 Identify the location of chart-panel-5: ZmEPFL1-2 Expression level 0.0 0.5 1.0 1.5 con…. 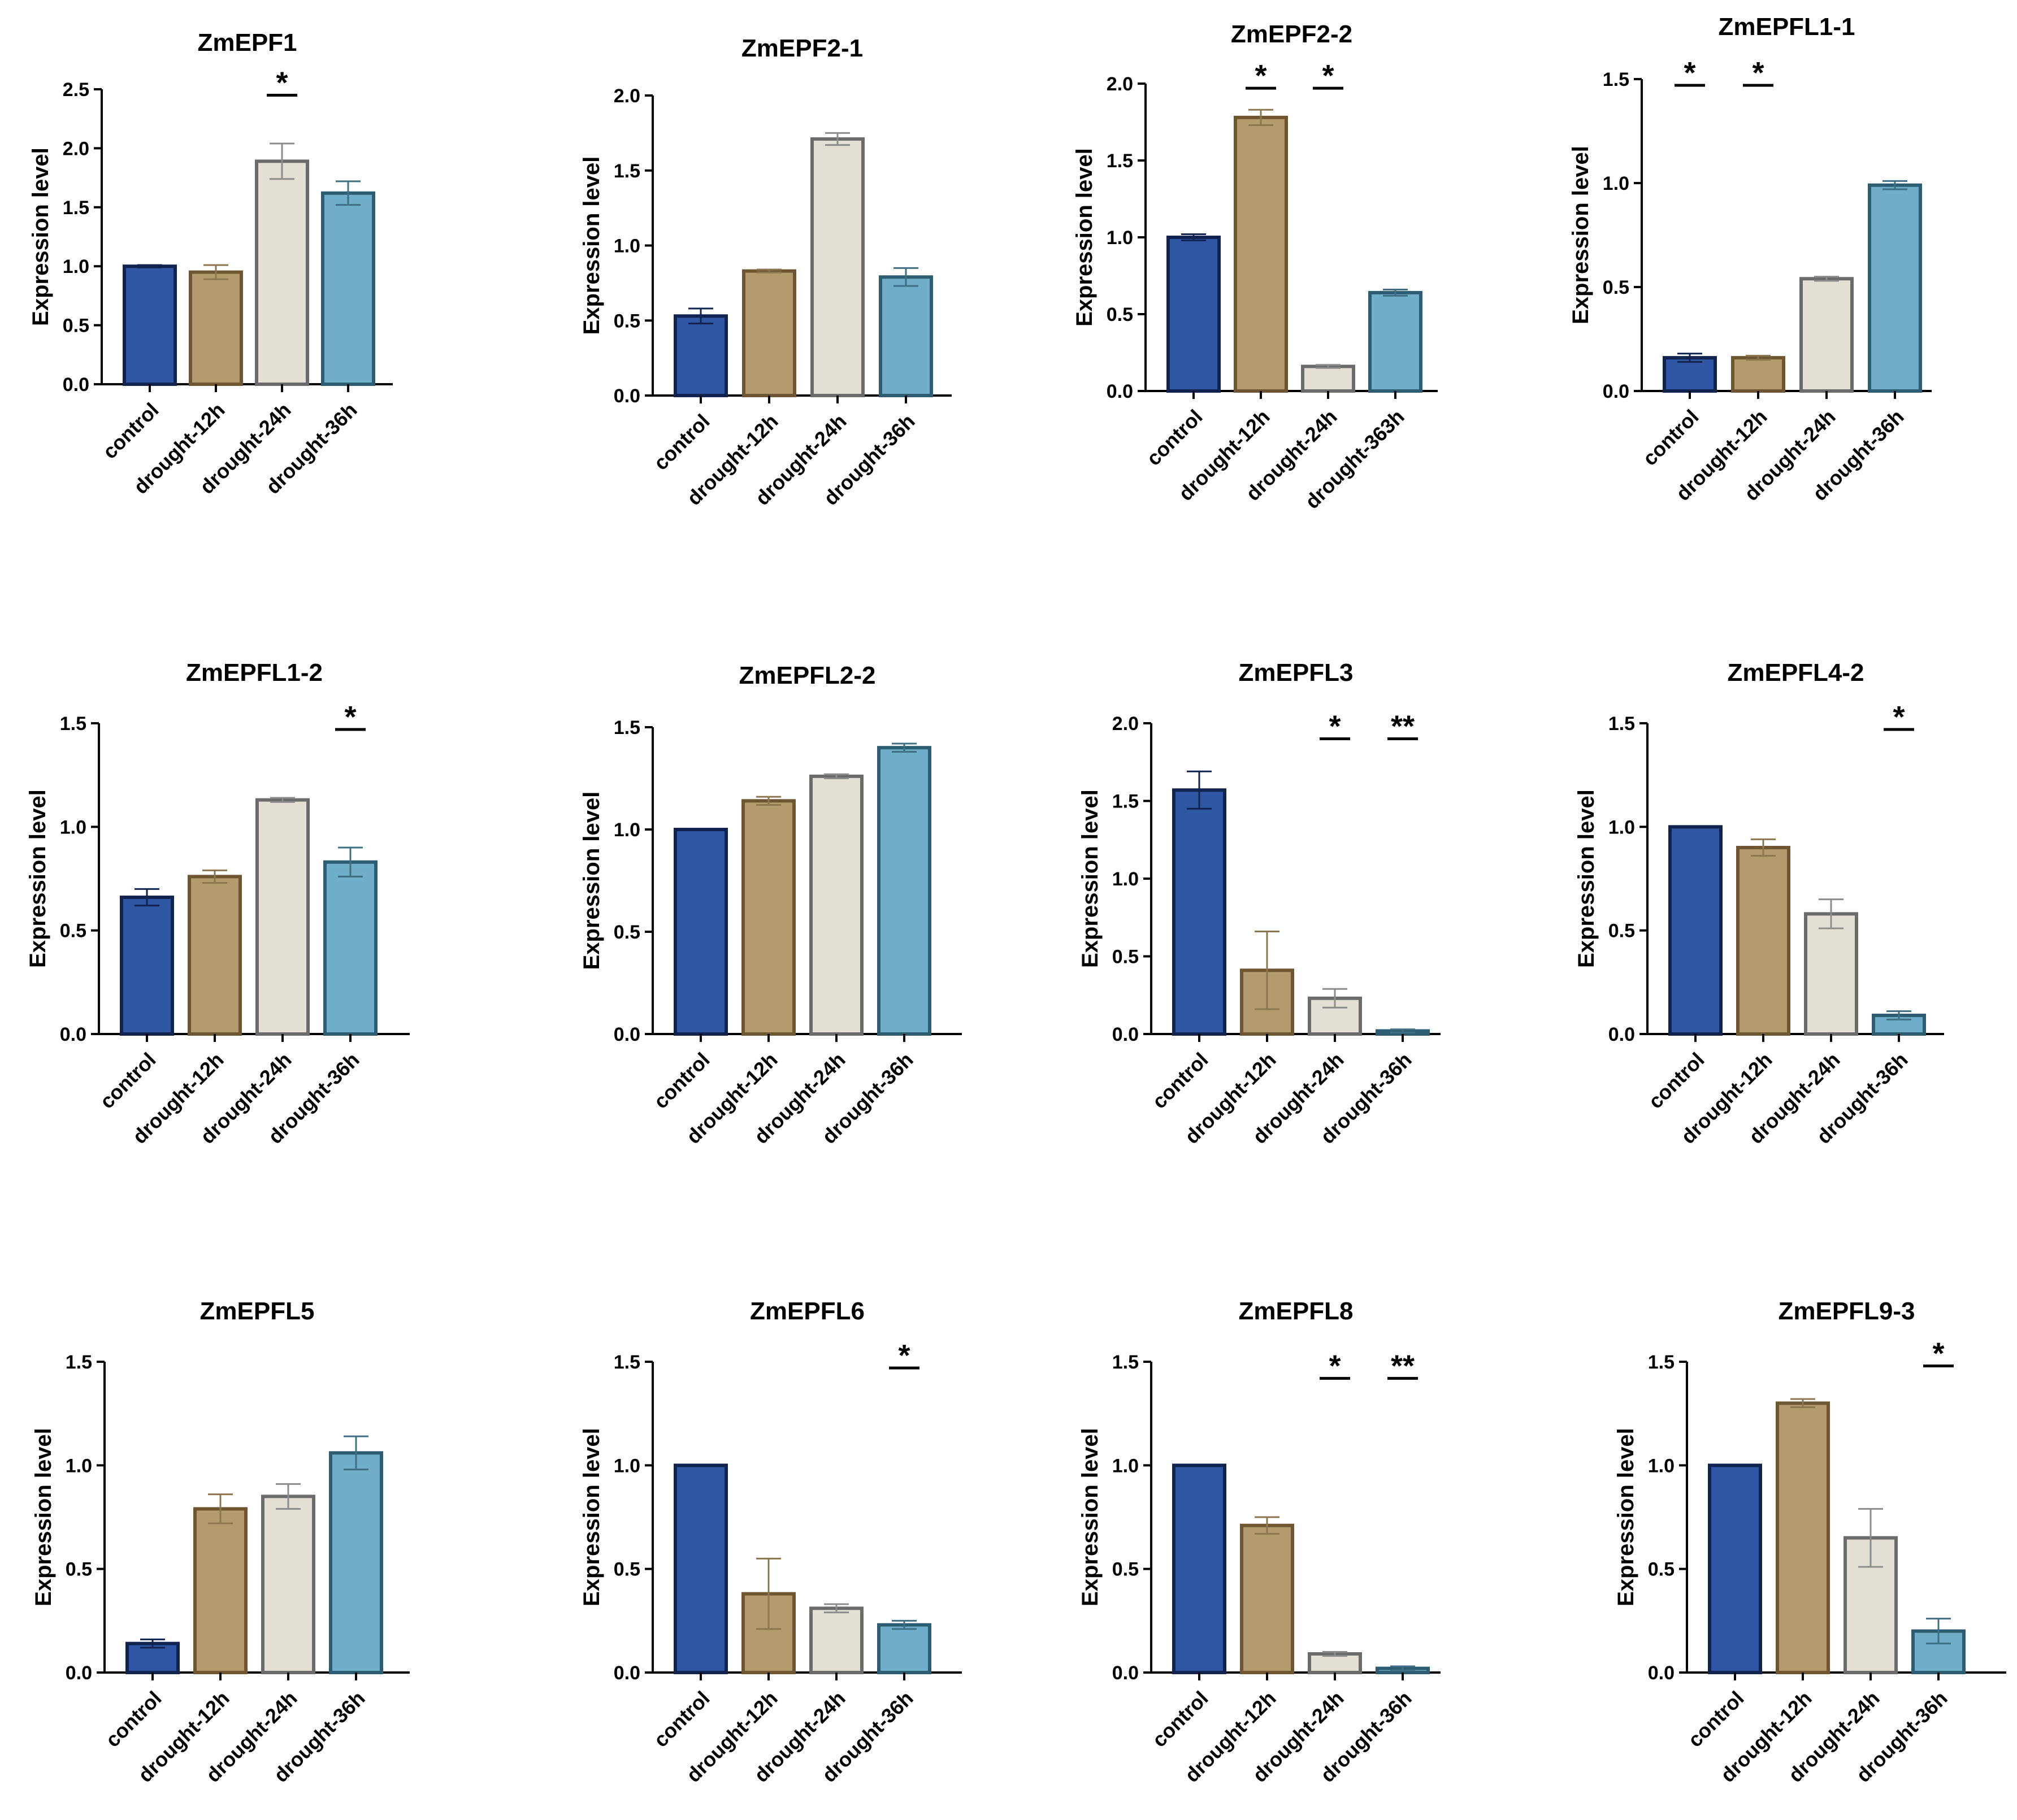
(217, 903).